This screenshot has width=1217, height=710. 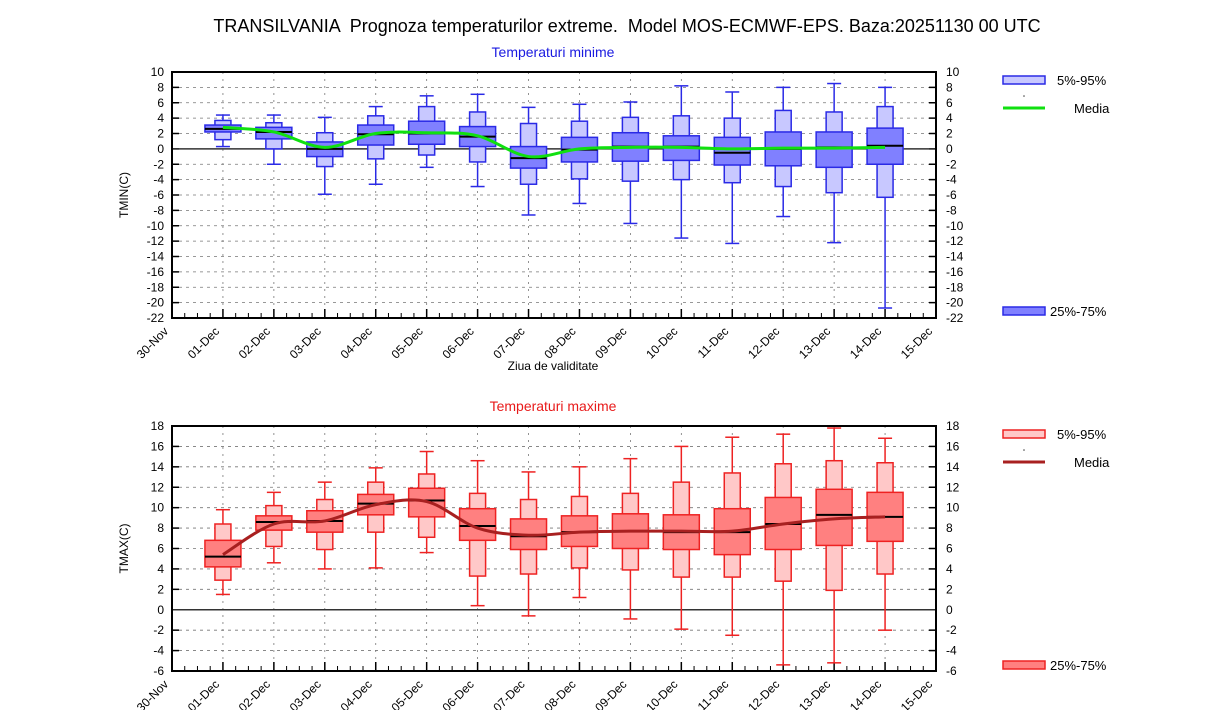 I want to click on y-tick-label-left: 4, so click(x=160, y=569).